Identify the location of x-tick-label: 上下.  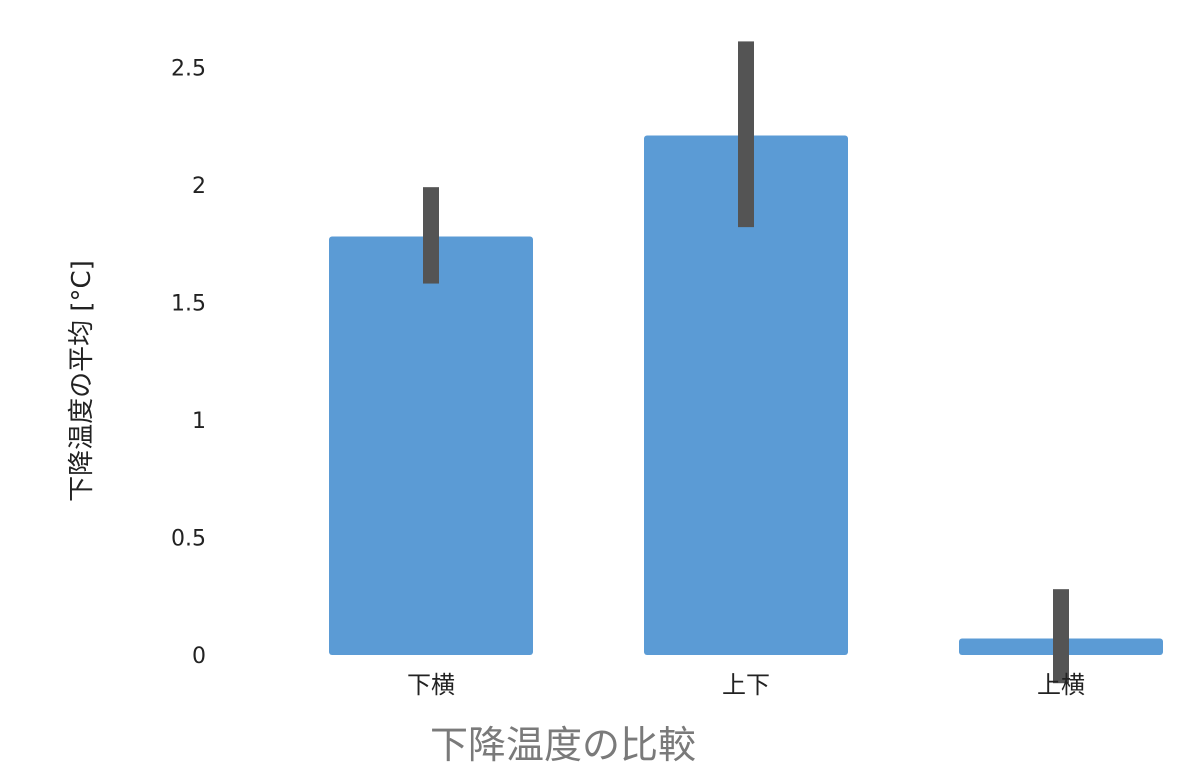
(746, 685).